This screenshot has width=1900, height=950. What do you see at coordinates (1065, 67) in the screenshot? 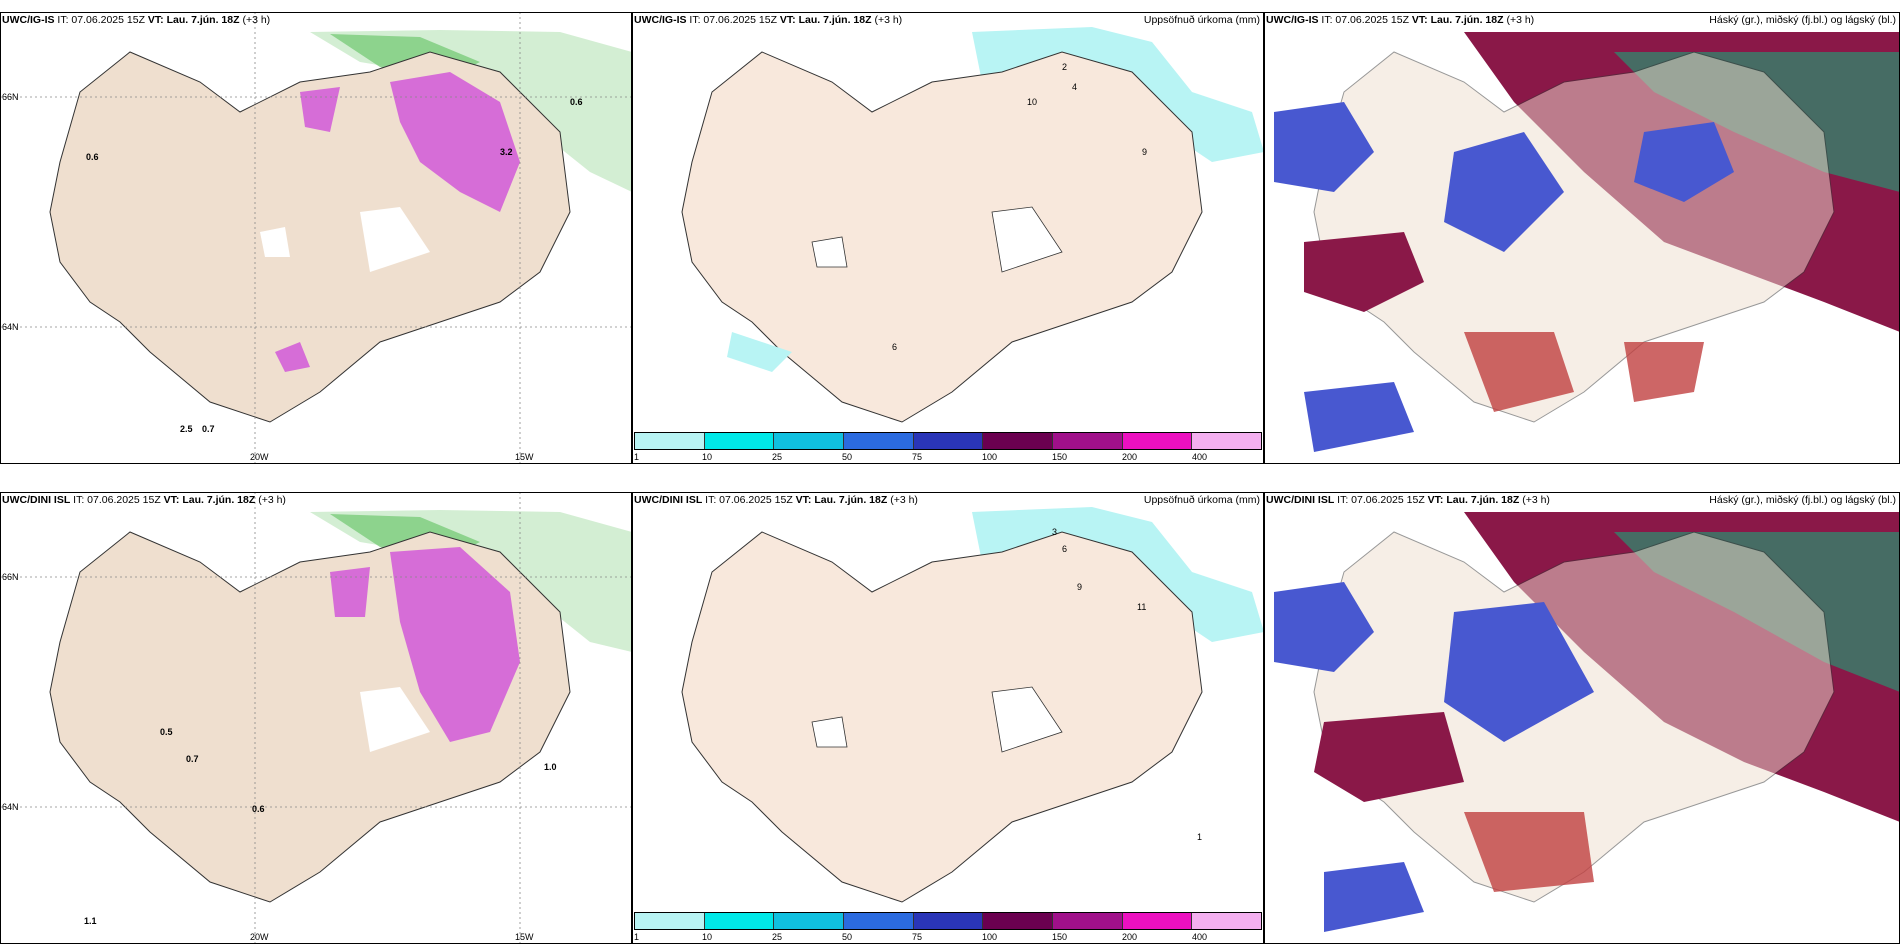
I see `value-label: 2` at bounding box center [1065, 67].